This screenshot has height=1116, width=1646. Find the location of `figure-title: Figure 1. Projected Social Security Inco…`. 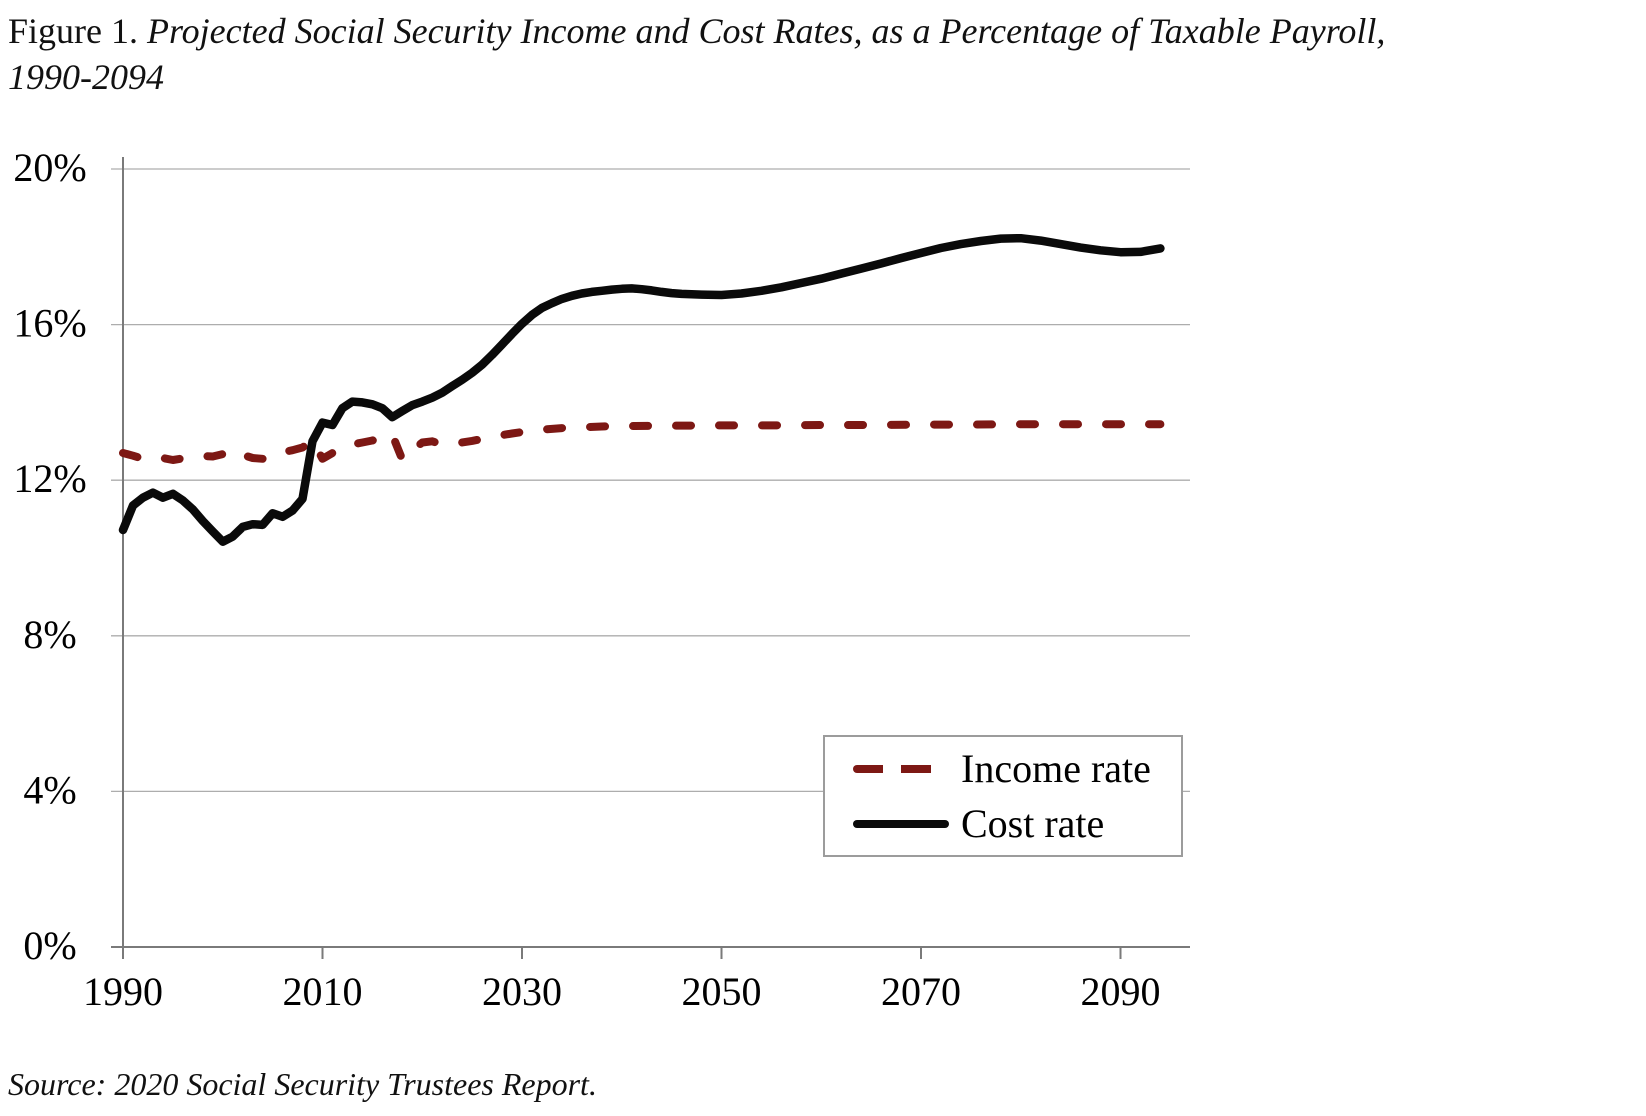

figure-title: Figure 1. Projected Social Security Inco… is located at coordinates (808, 54).